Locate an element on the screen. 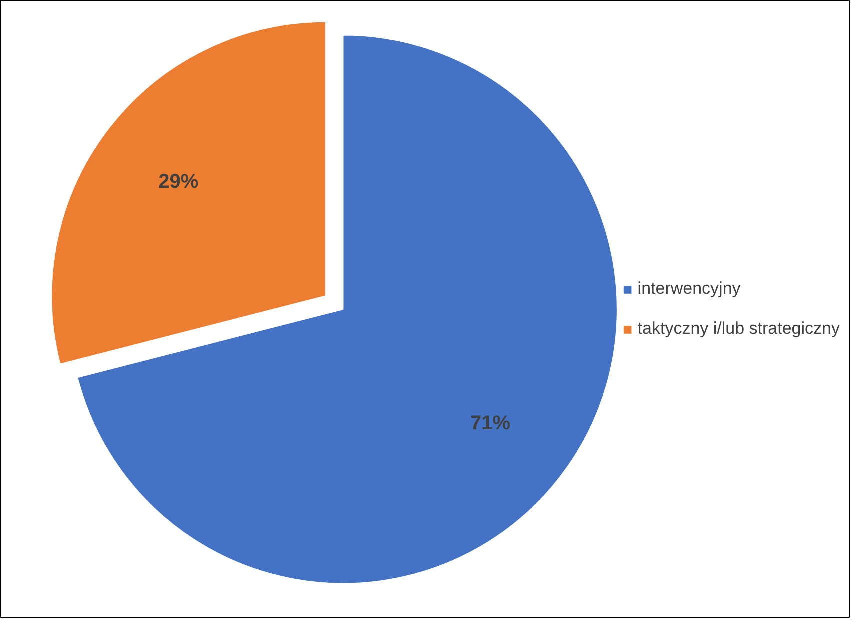 The height and width of the screenshot is (626, 858). data-label: 71% is located at coordinates (490, 423).